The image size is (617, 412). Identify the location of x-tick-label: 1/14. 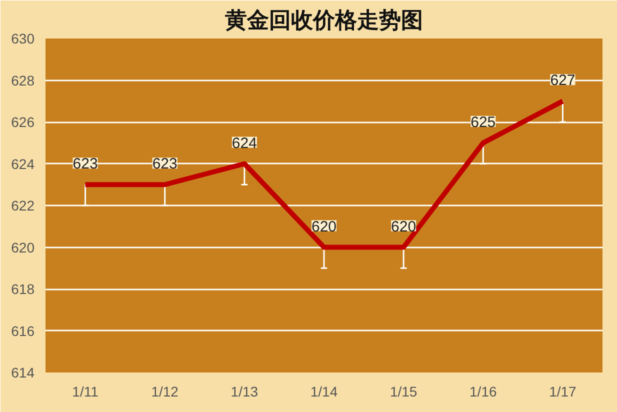
(324, 392).